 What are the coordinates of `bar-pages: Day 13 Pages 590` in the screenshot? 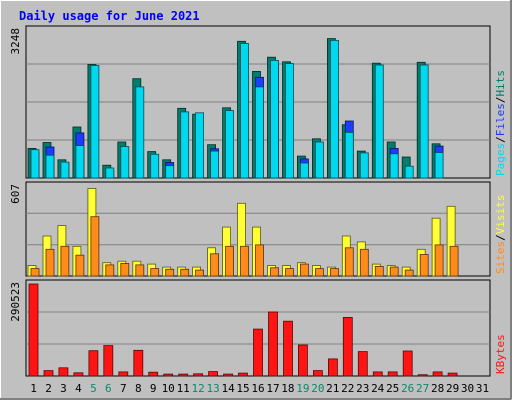 It's located at (215, 164).